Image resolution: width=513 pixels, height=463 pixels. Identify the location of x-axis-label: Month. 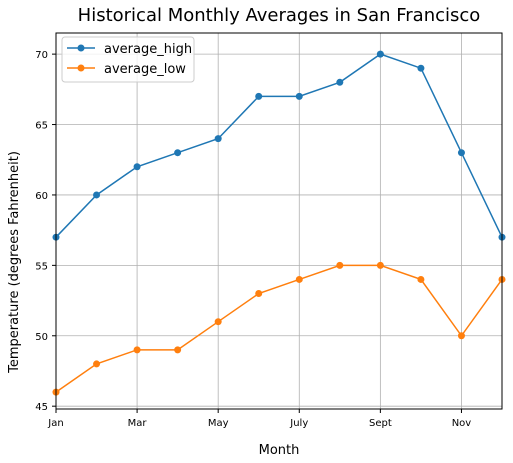
(279, 450).